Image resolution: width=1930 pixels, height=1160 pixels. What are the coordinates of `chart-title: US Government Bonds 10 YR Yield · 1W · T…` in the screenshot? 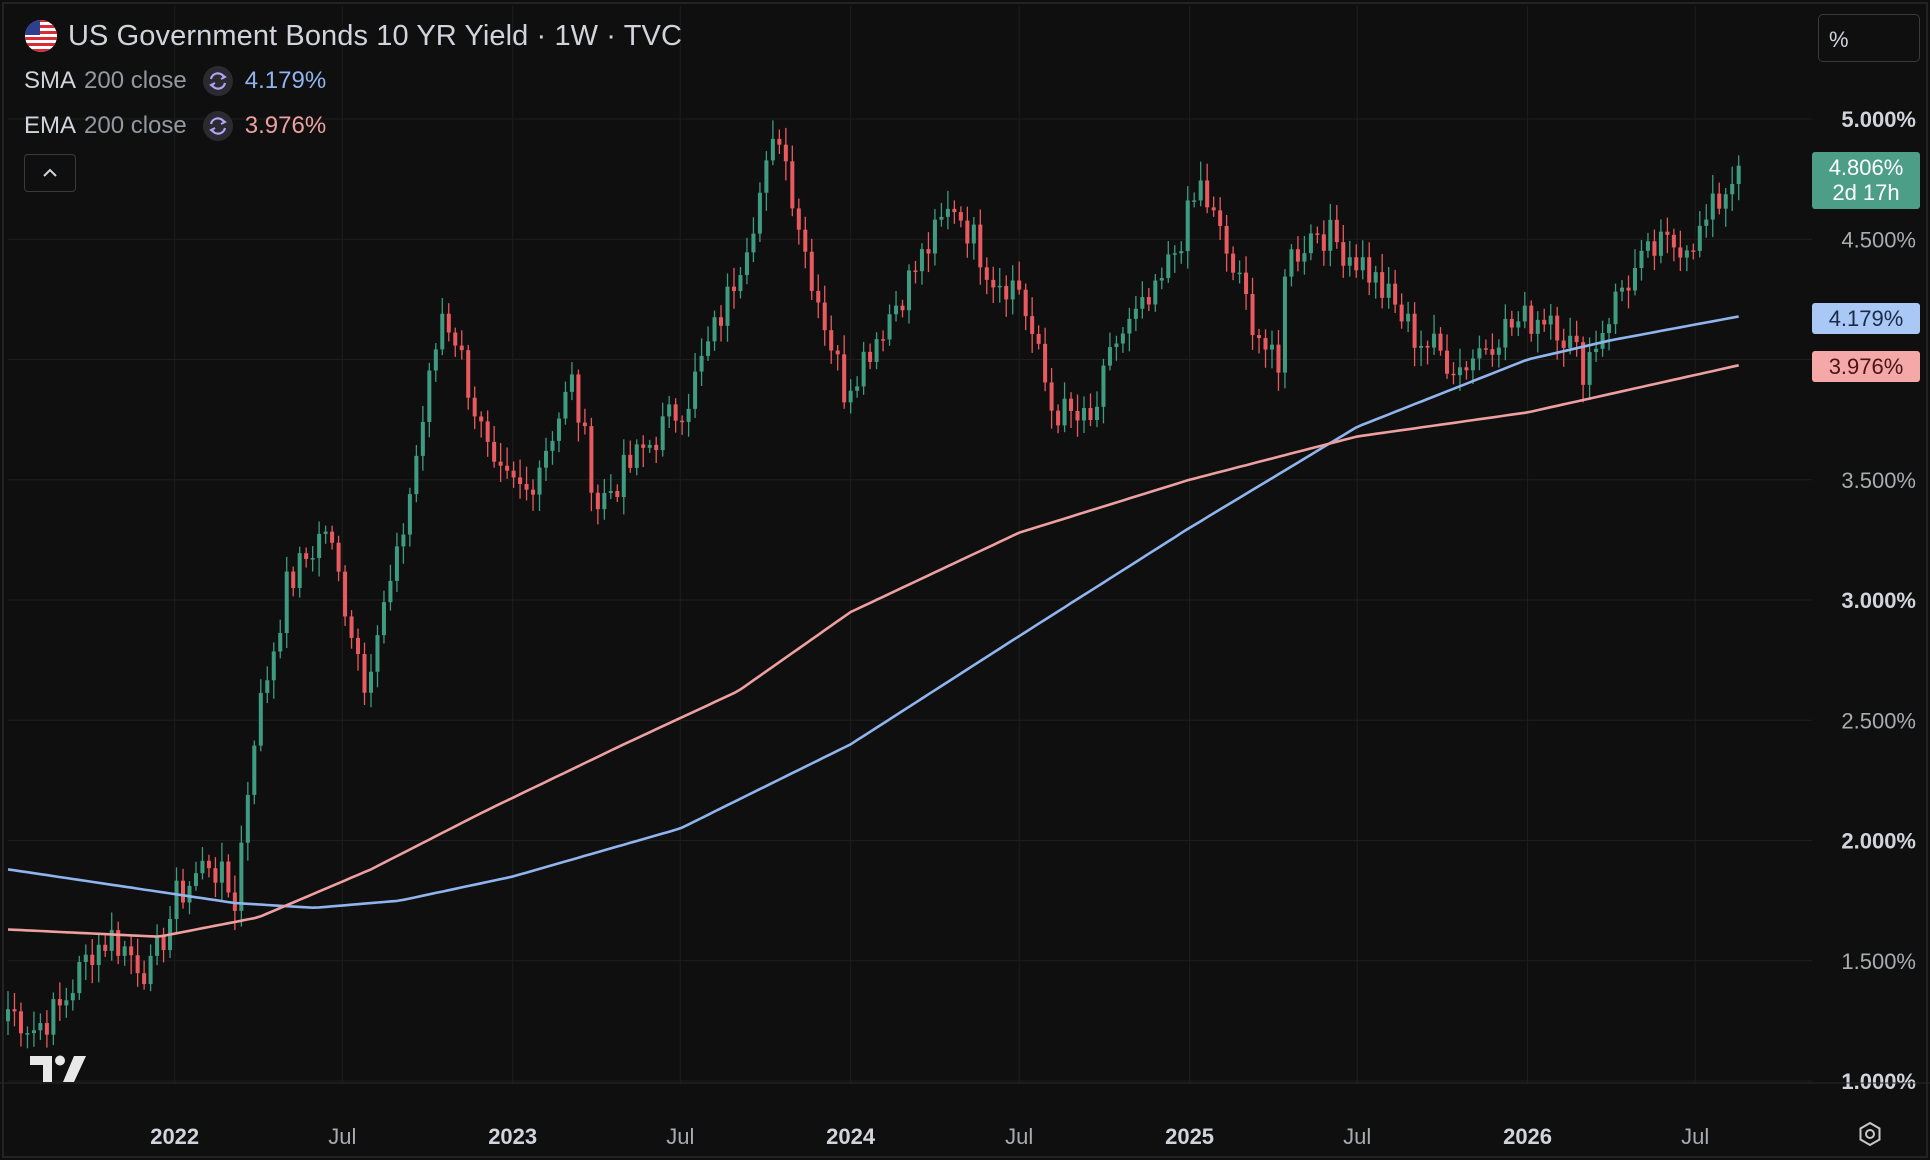 It's located at (375, 35).